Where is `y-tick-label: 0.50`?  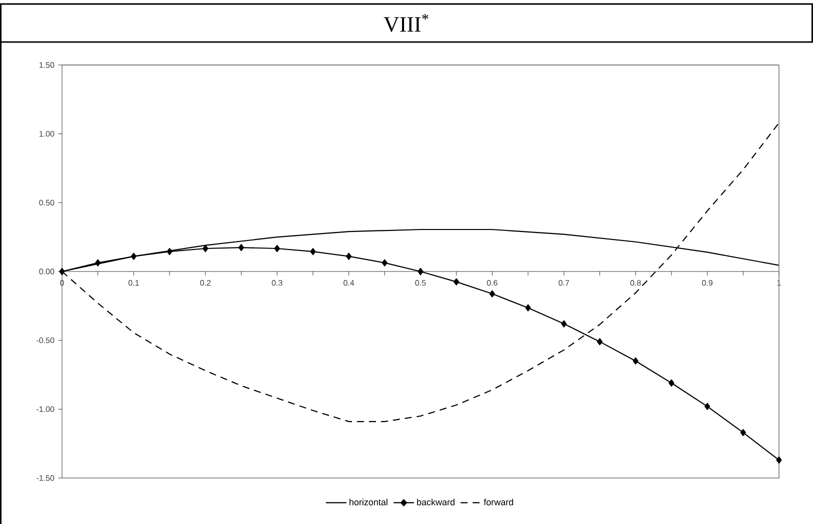
y-tick-label: 0.50 is located at coordinates (46, 203).